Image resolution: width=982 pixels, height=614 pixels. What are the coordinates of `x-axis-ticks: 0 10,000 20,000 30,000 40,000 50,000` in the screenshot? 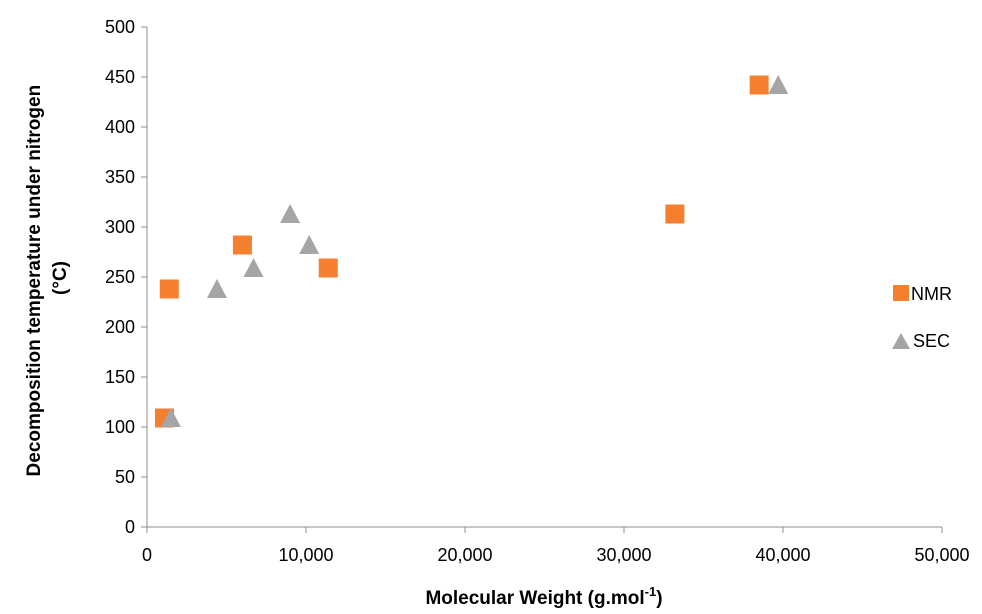 It's located at (556, 546).